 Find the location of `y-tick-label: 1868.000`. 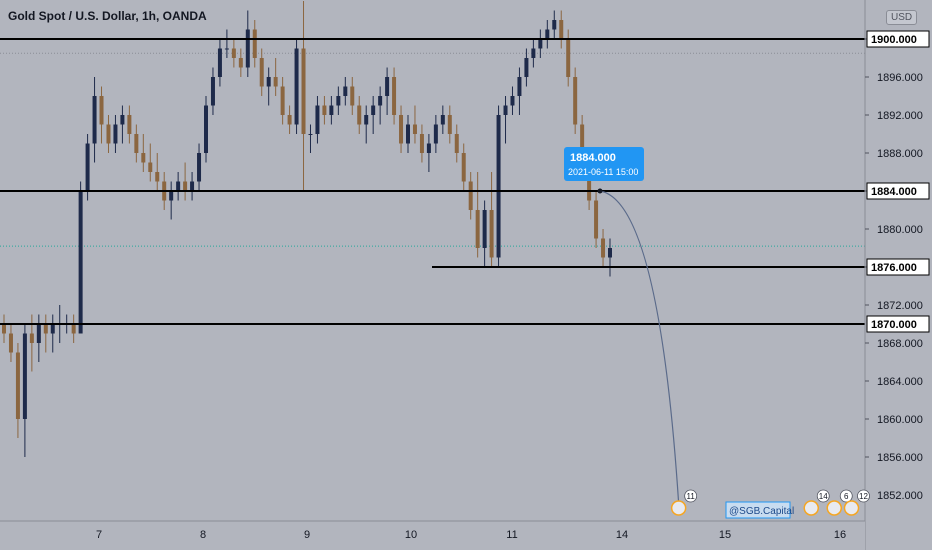

y-tick-label: 1868.000 is located at coordinates (900, 344).